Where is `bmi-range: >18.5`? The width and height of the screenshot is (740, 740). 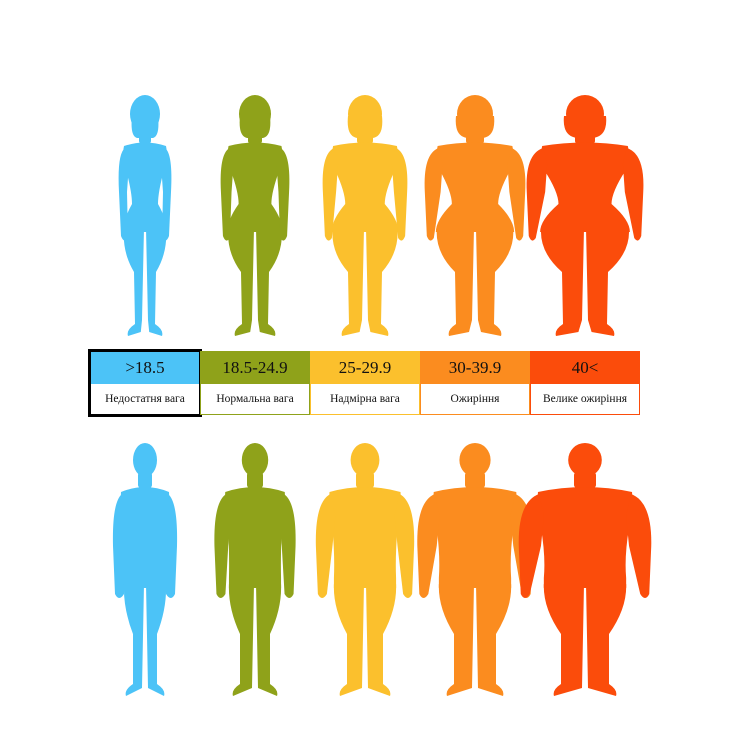
bmi-range: >18.5 is located at coordinates (145, 367).